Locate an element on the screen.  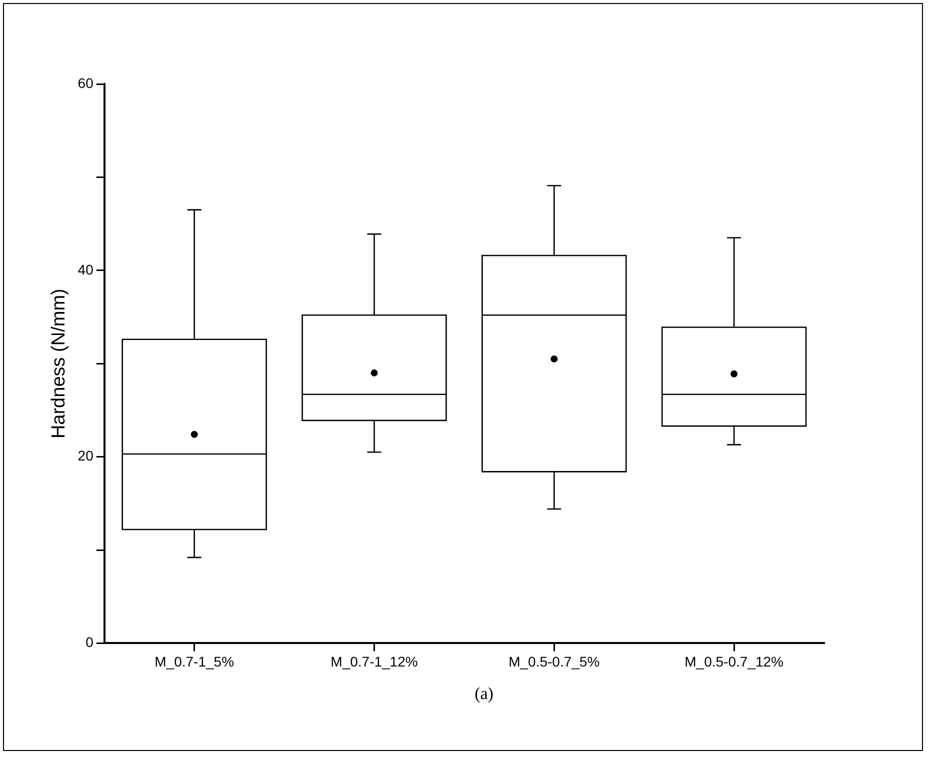
x-tick-label: M_0.7-1_5% is located at coordinates (194, 661).